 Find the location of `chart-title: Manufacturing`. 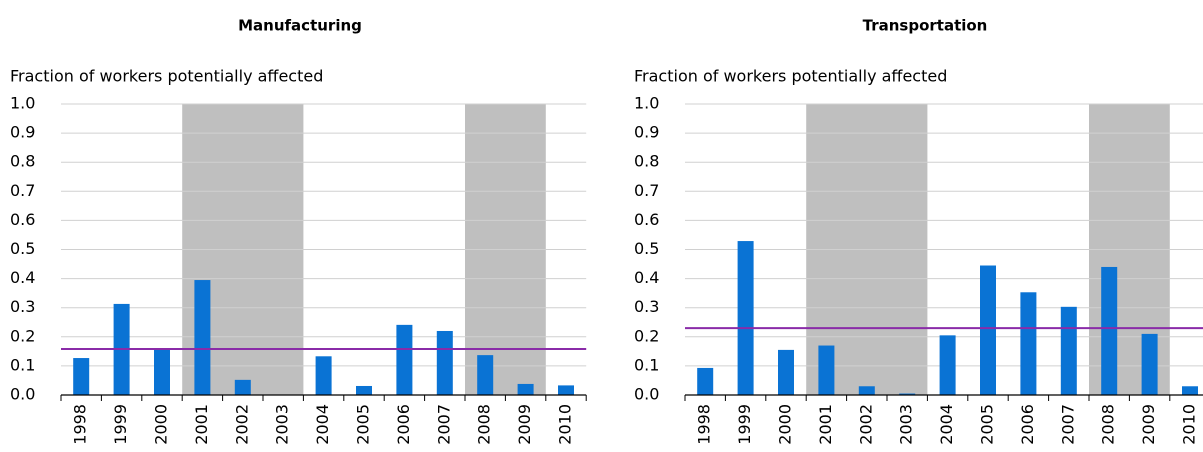

chart-title: Manufacturing is located at coordinates (300, 26).